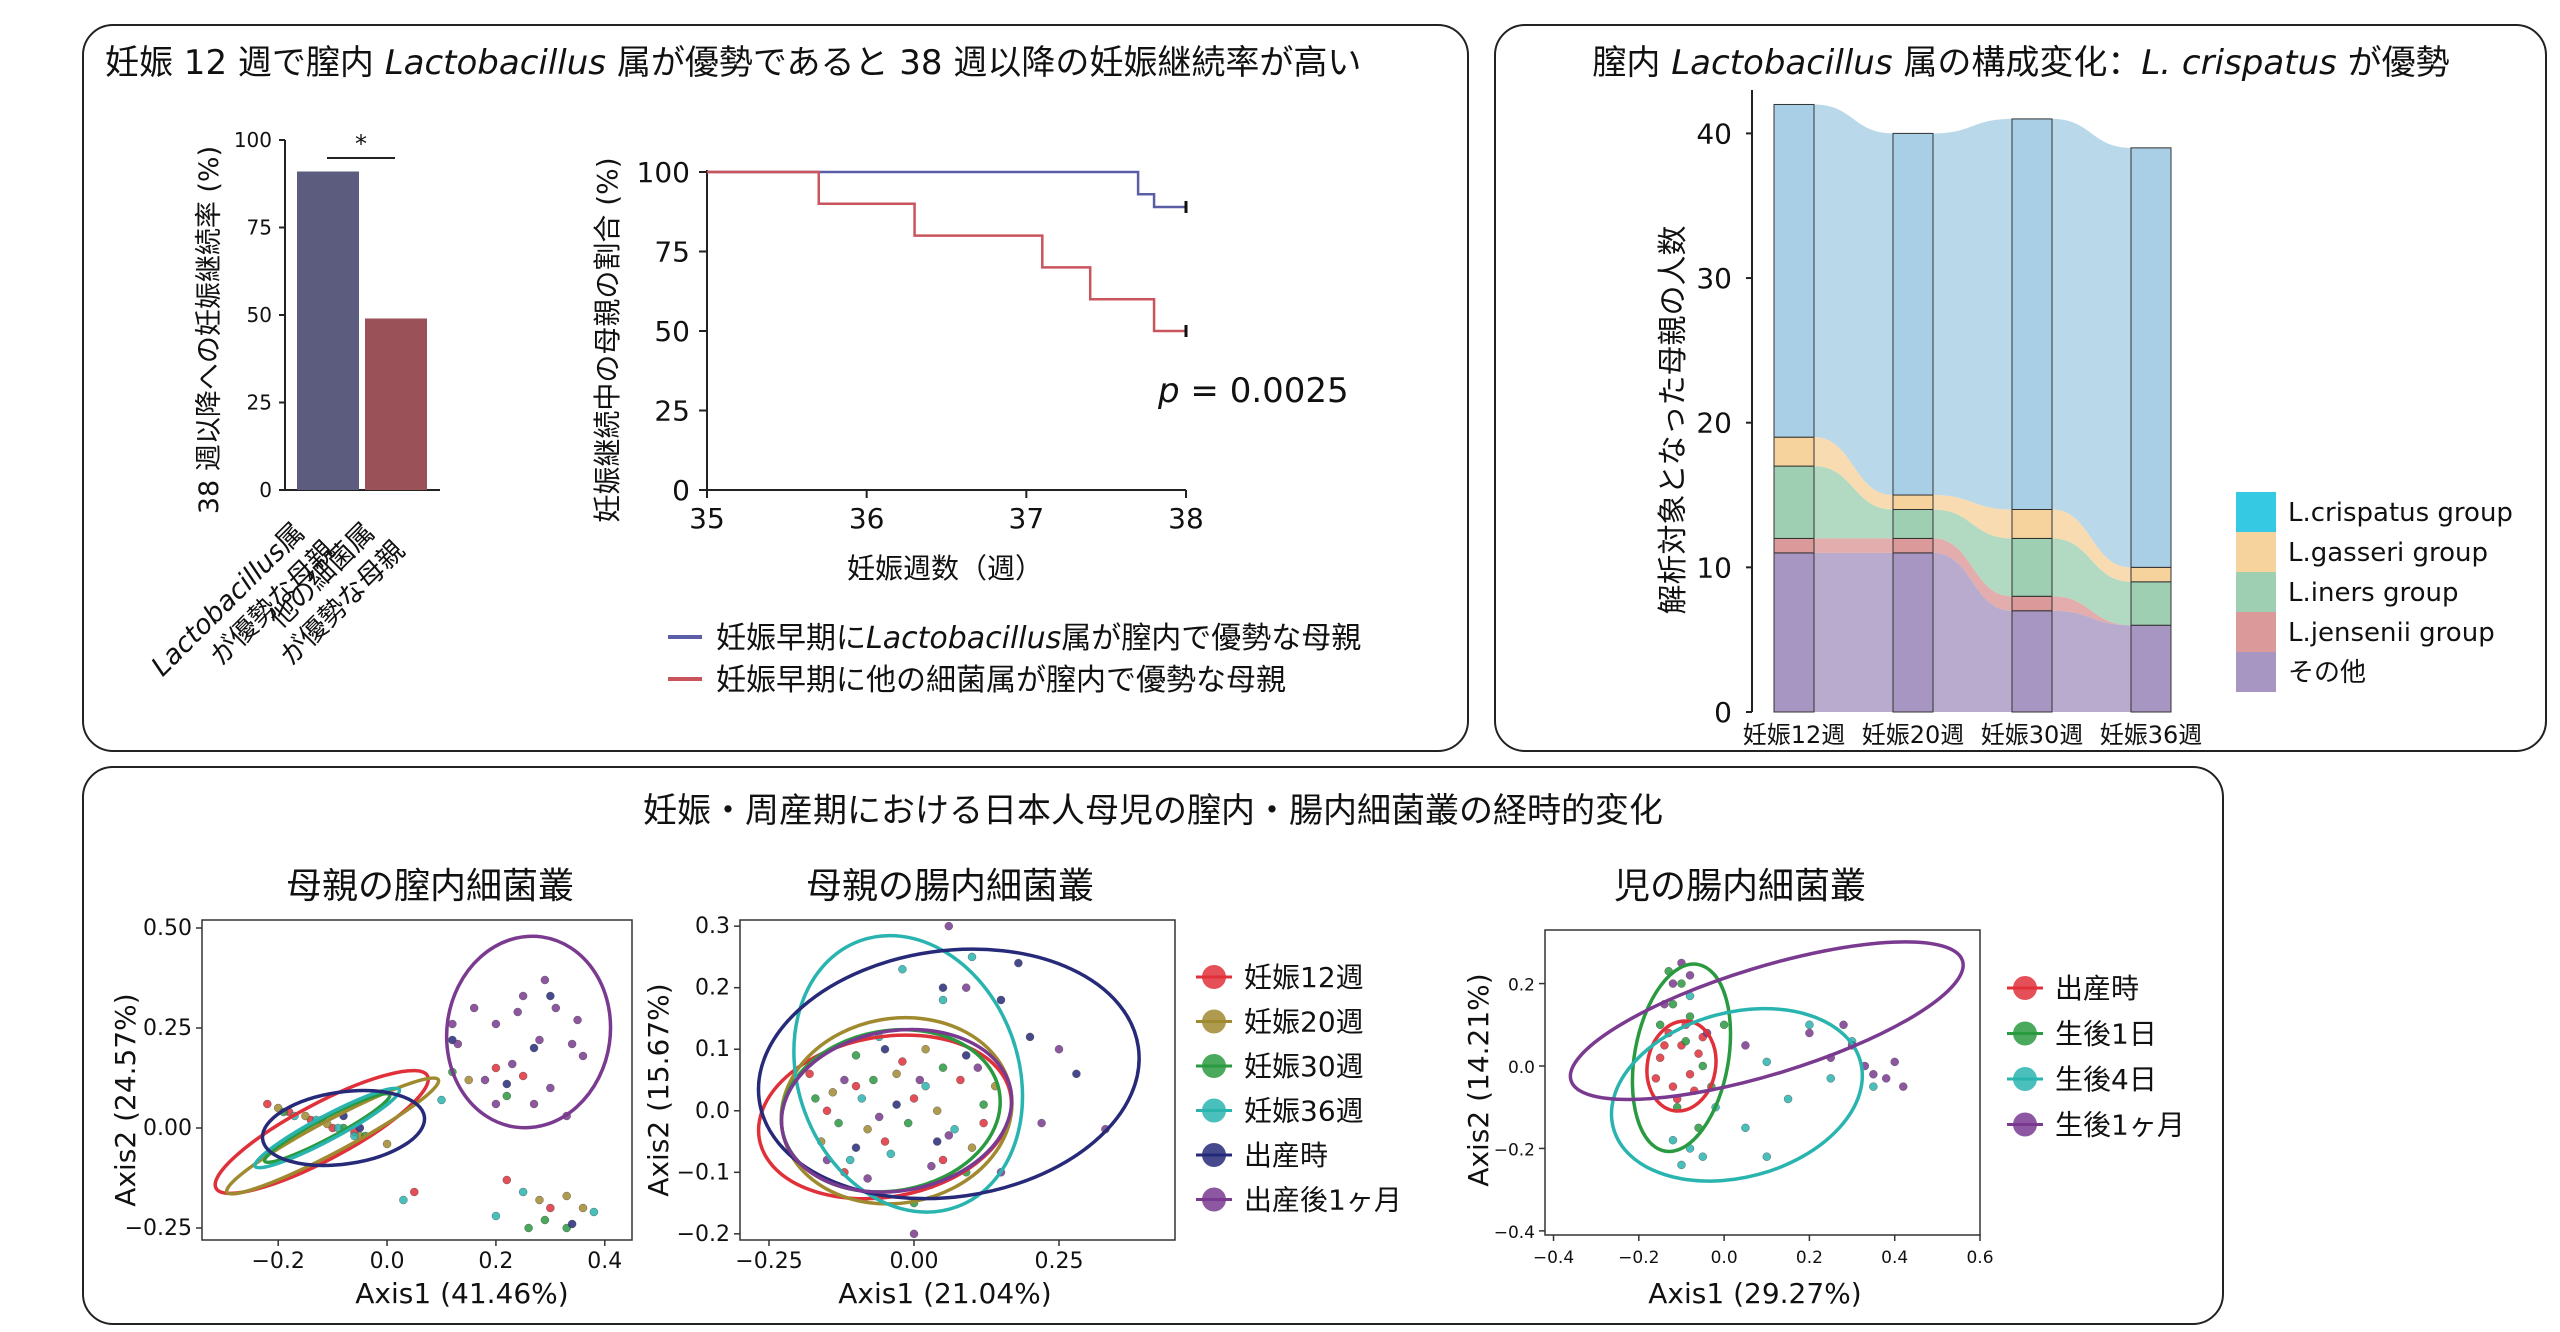  I want to click on pcoa-y-tick-label: −0.25, so click(158, 1228).